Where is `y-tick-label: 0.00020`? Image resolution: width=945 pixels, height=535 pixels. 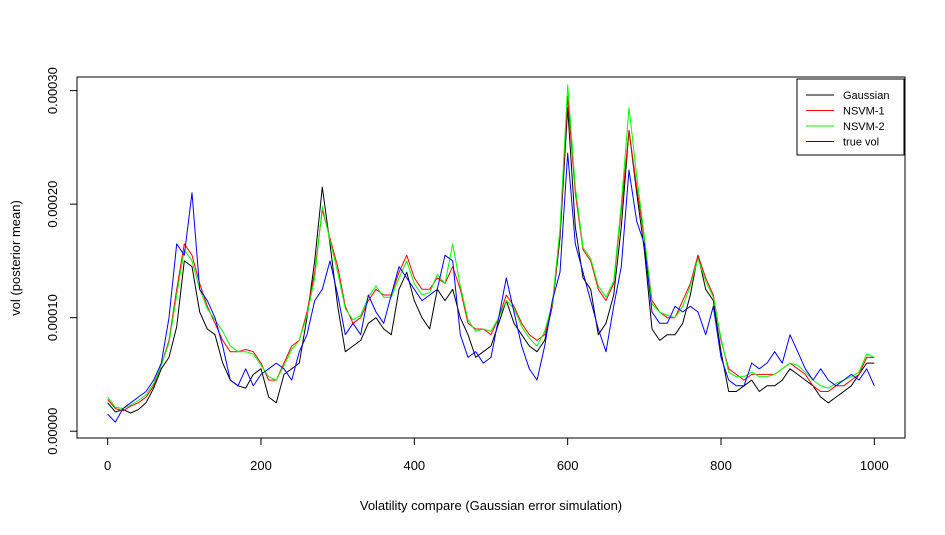 y-tick-label: 0.00020 is located at coordinates (52, 204).